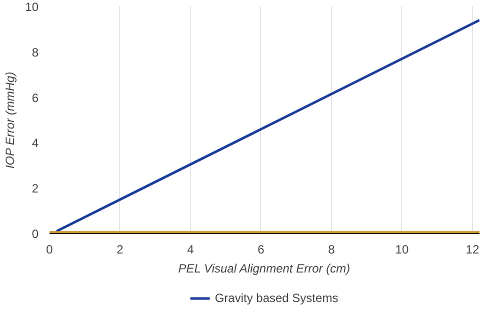 This screenshot has width=498, height=323. What do you see at coordinates (32, 7) in the screenshot?
I see `y-tick-label: 10` at bounding box center [32, 7].